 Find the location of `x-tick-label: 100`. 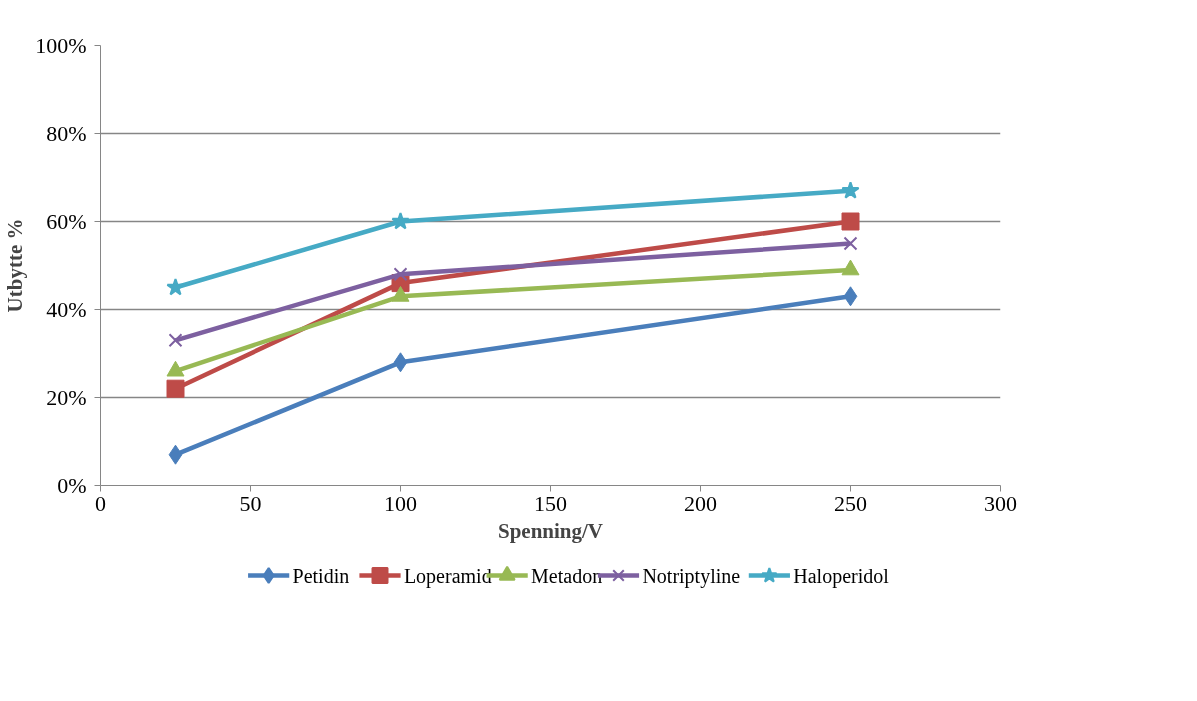

x-tick-label: 100 is located at coordinates (400, 503).